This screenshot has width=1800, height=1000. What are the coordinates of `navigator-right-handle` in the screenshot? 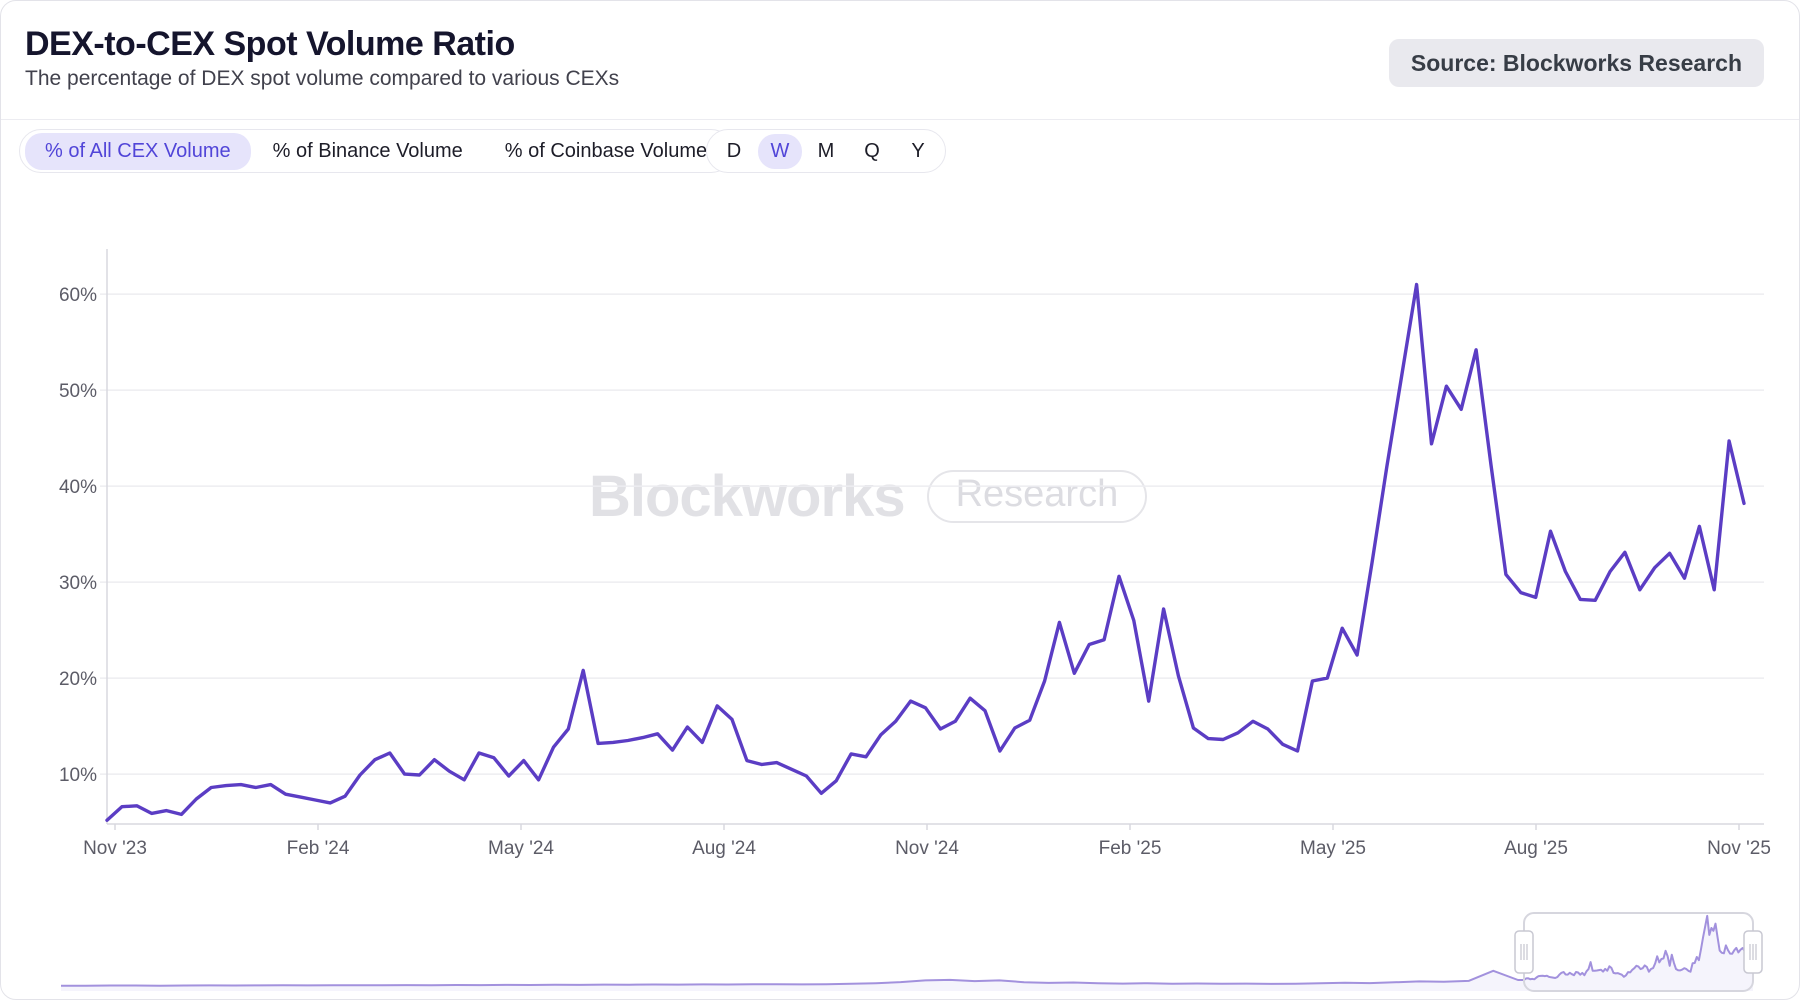 It's located at (1753, 952).